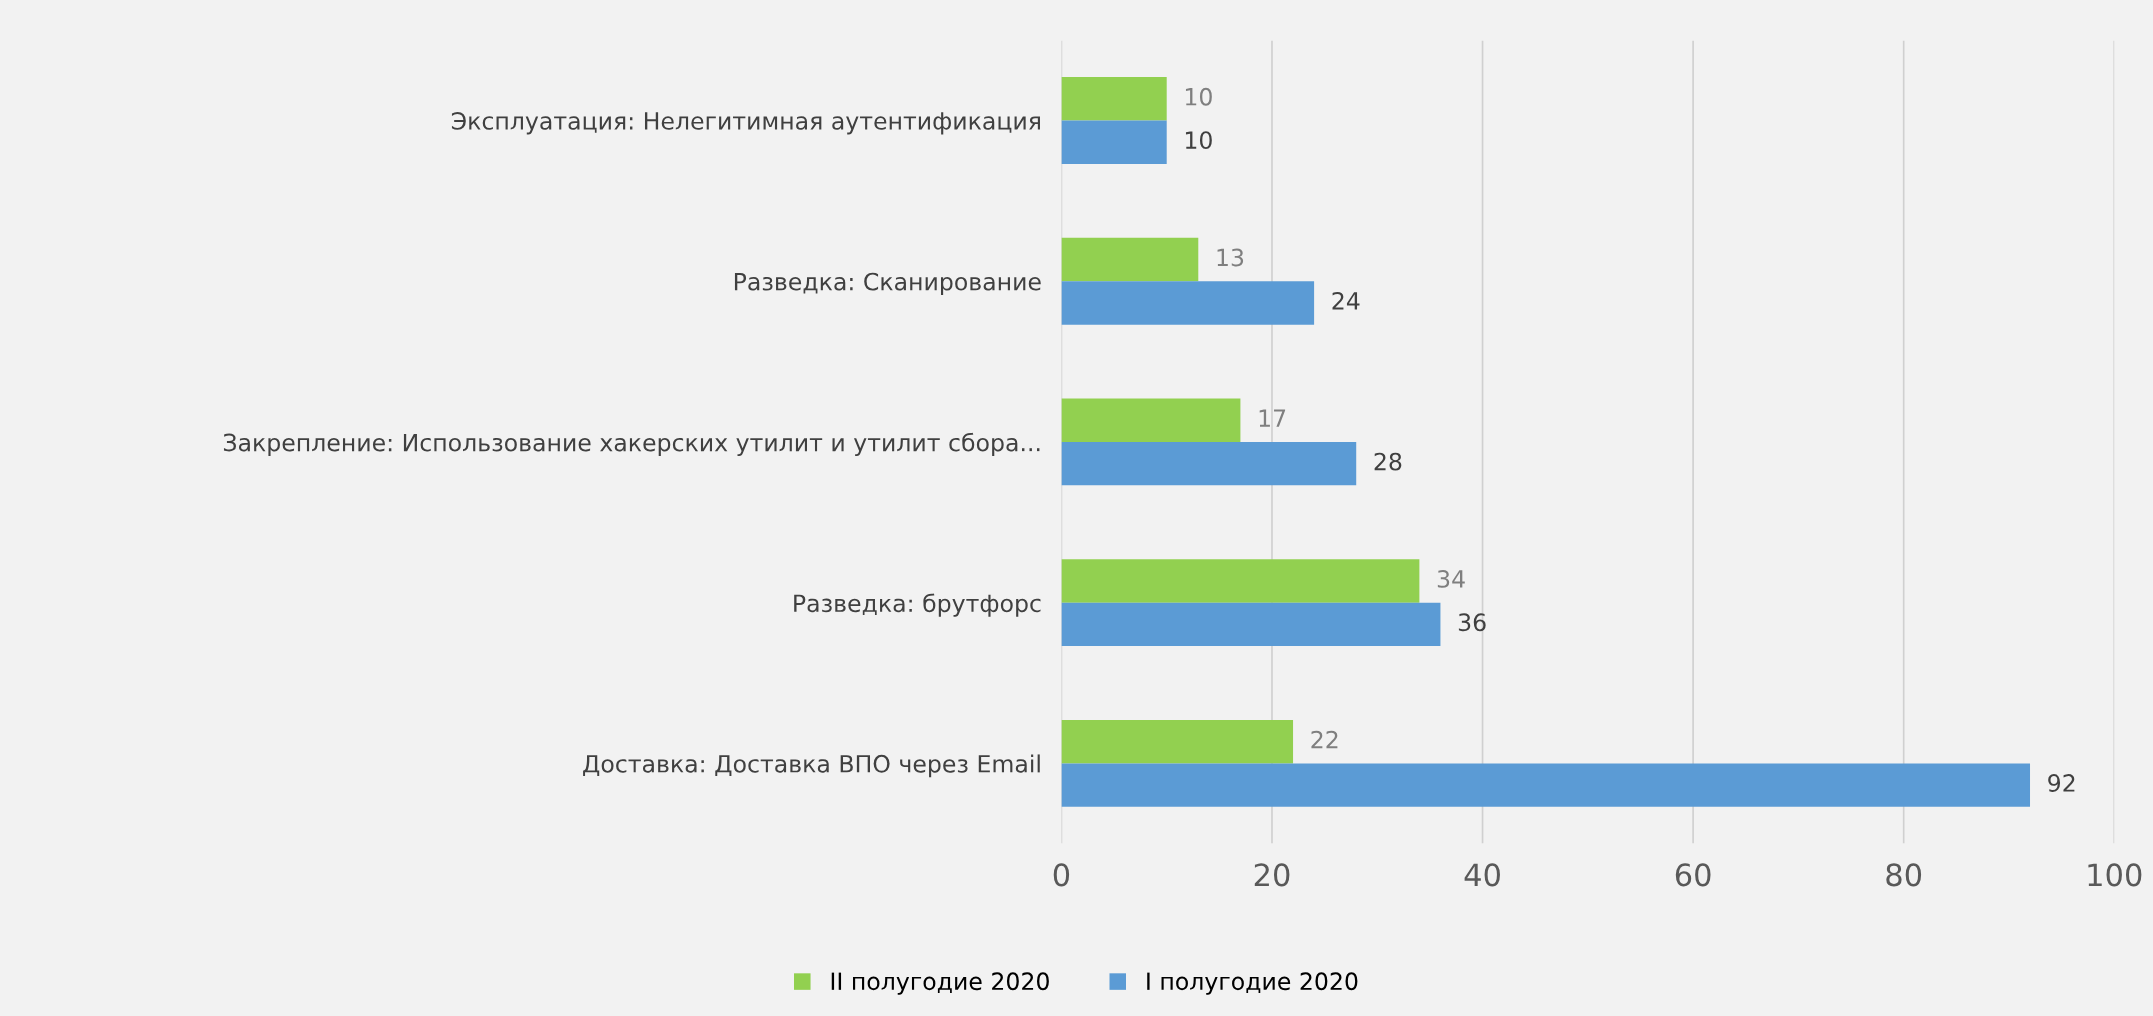 The height and width of the screenshot is (1016, 2153). What do you see at coordinates (1252, 983) in the screenshot?
I see `legend-label: I полугодие 2020` at bounding box center [1252, 983].